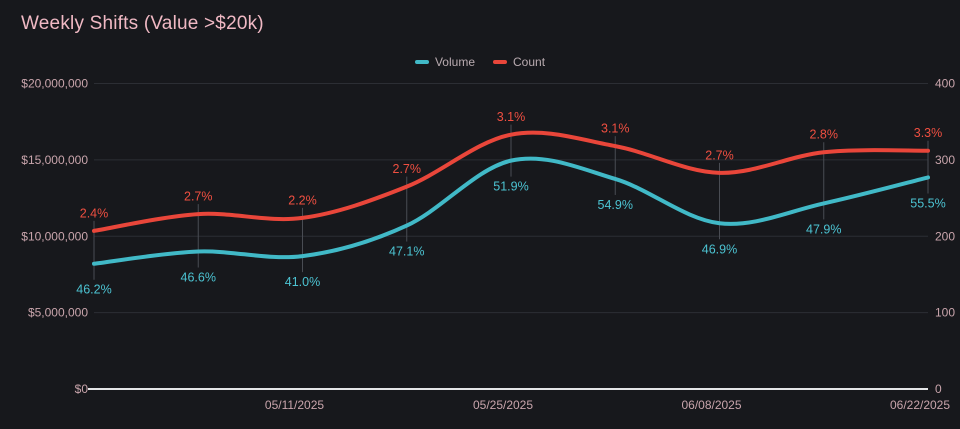 Image resolution: width=960 pixels, height=429 pixels. Describe the element at coordinates (823, 229) in the screenshot. I see `volume-point-label: 47.9%` at that location.